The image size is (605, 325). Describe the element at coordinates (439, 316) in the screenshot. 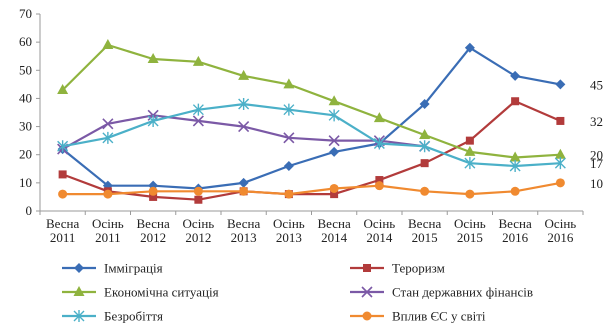

I see `legend-label: Вплив ЄС у світі` at that location.